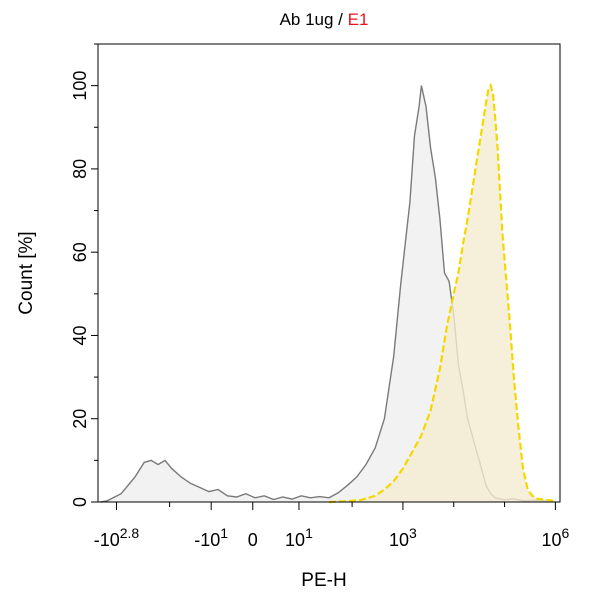 This screenshot has height=600, width=593. What do you see at coordinates (84, 275) in the screenshot?
I see `y-axis: 0 20 40 60 80 100` at bounding box center [84, 275].